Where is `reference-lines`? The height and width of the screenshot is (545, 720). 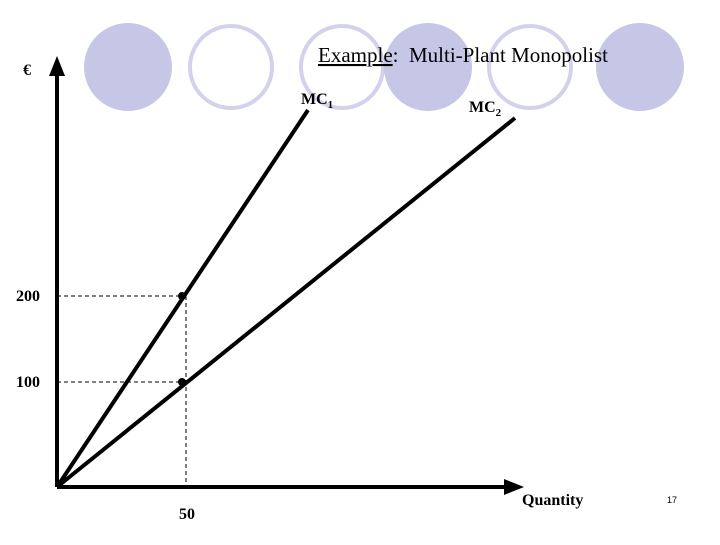
reference-lines is located at coordinates (122, 391).